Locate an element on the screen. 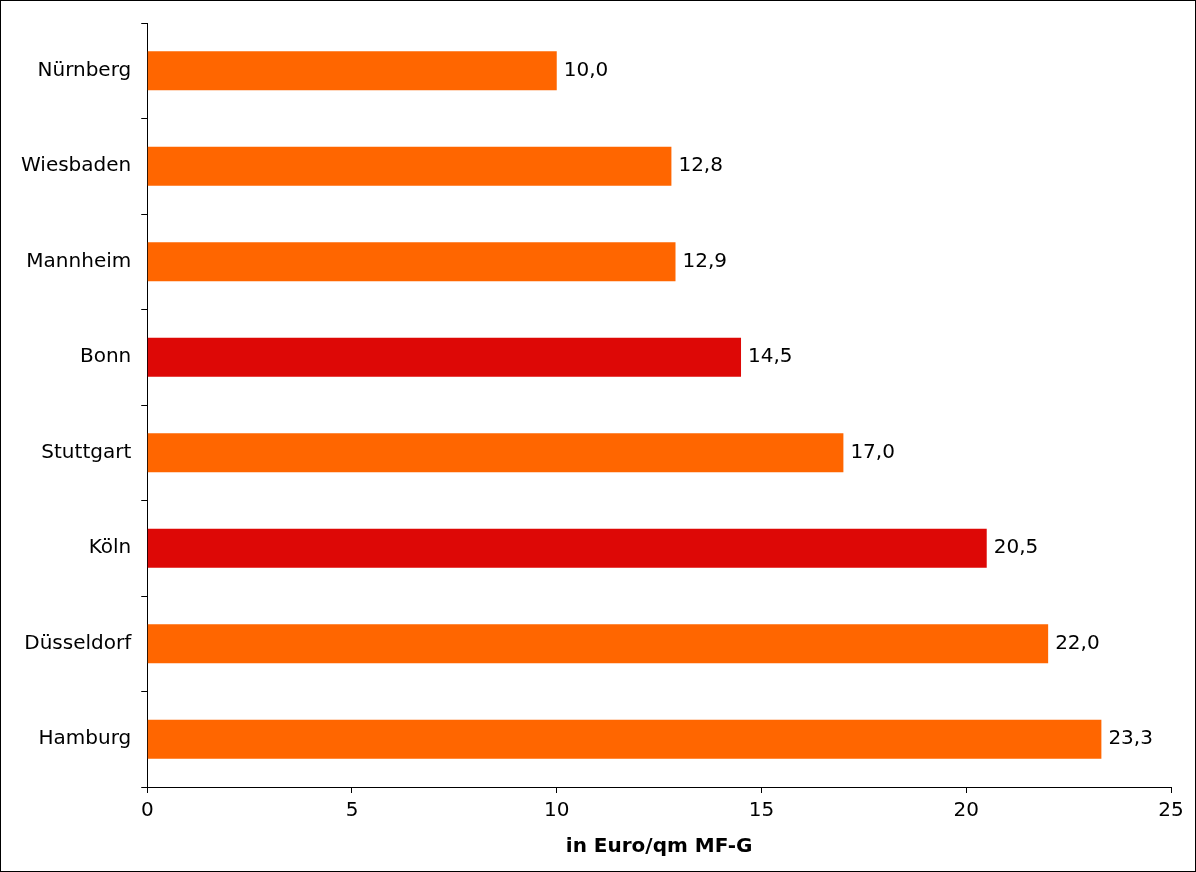 The width and height of the screenshot is (1196, 872). x-tick-label: 10 is located at coordinates (557, 809).